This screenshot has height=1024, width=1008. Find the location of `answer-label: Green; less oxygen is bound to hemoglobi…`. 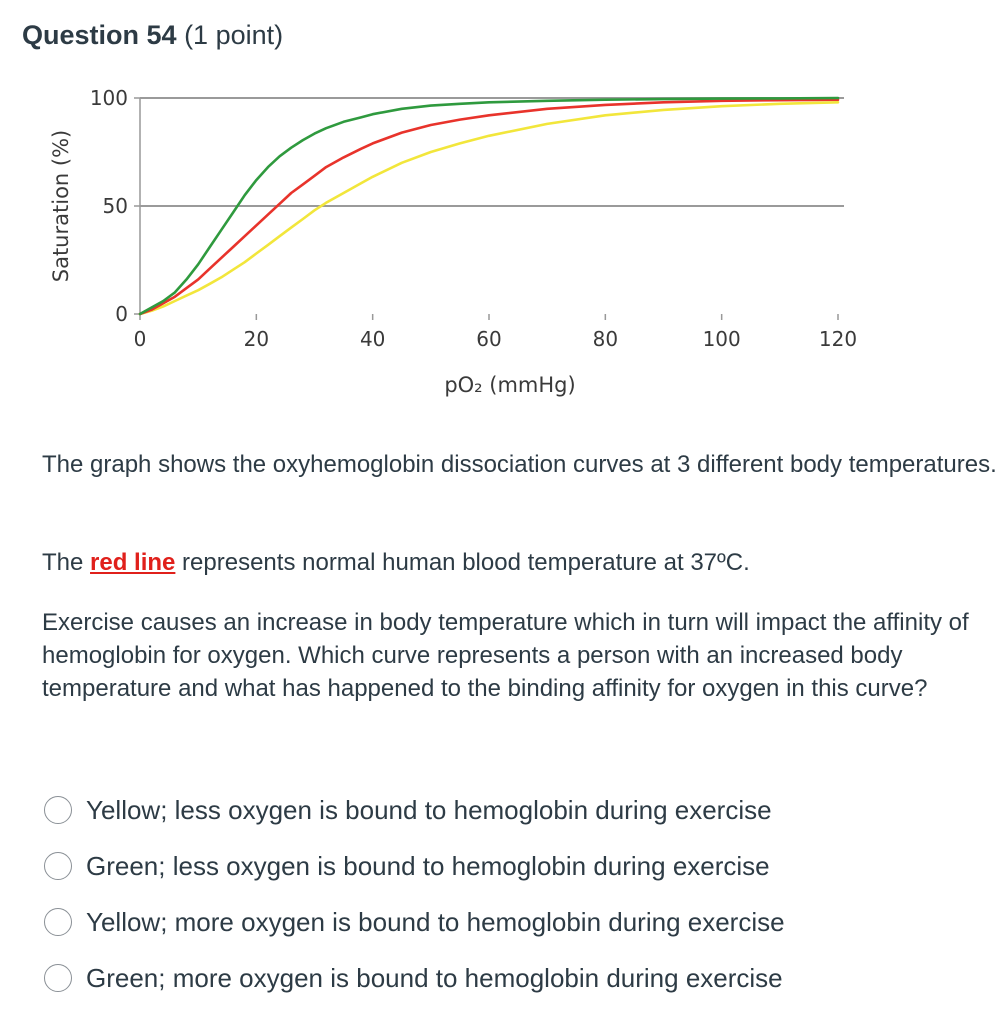

answer-label: Green; less oxygen is bound to hemoglobi… is located at coordinates (428, 865).